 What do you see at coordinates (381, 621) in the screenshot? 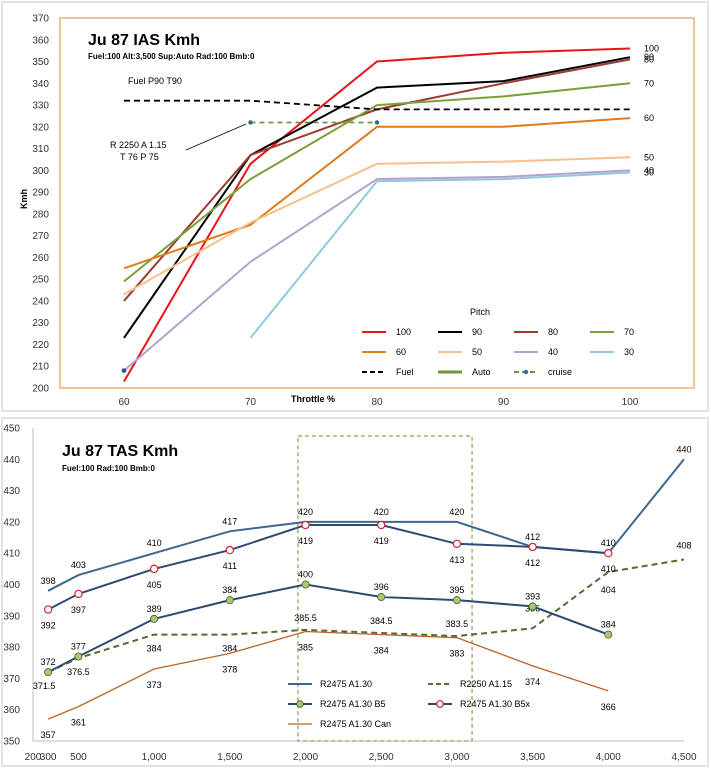
I see `bottom-data-label: 384.5` at bounding box center [381, 621].